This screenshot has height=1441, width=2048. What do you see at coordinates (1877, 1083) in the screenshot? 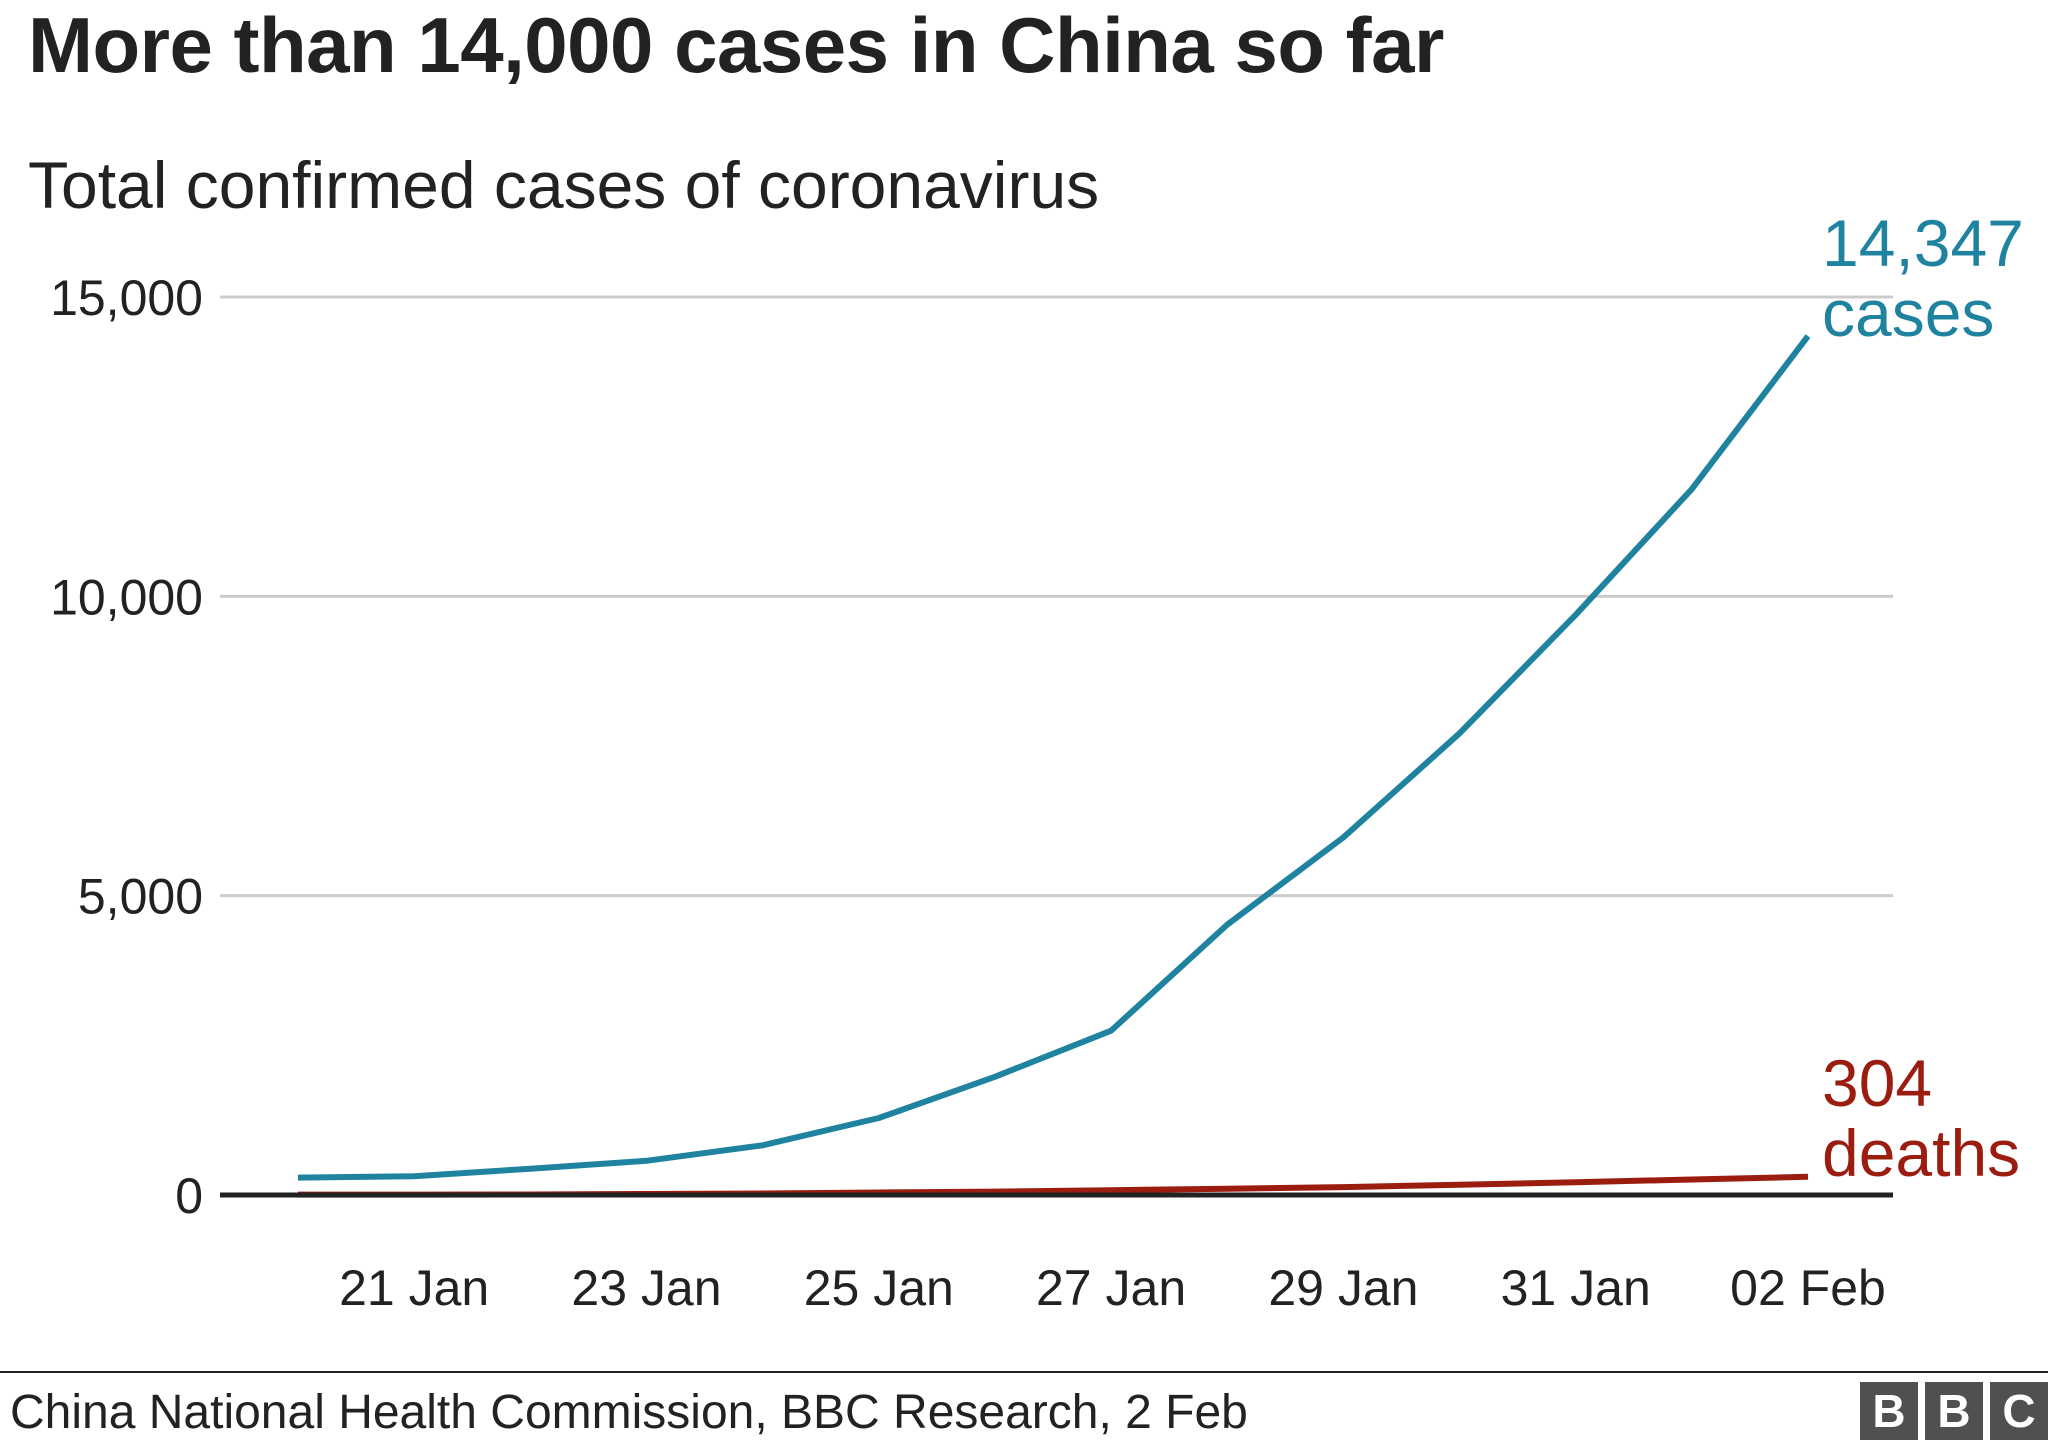
I see `deaths-value-label: 304` at bounding box center [1877, 1083].